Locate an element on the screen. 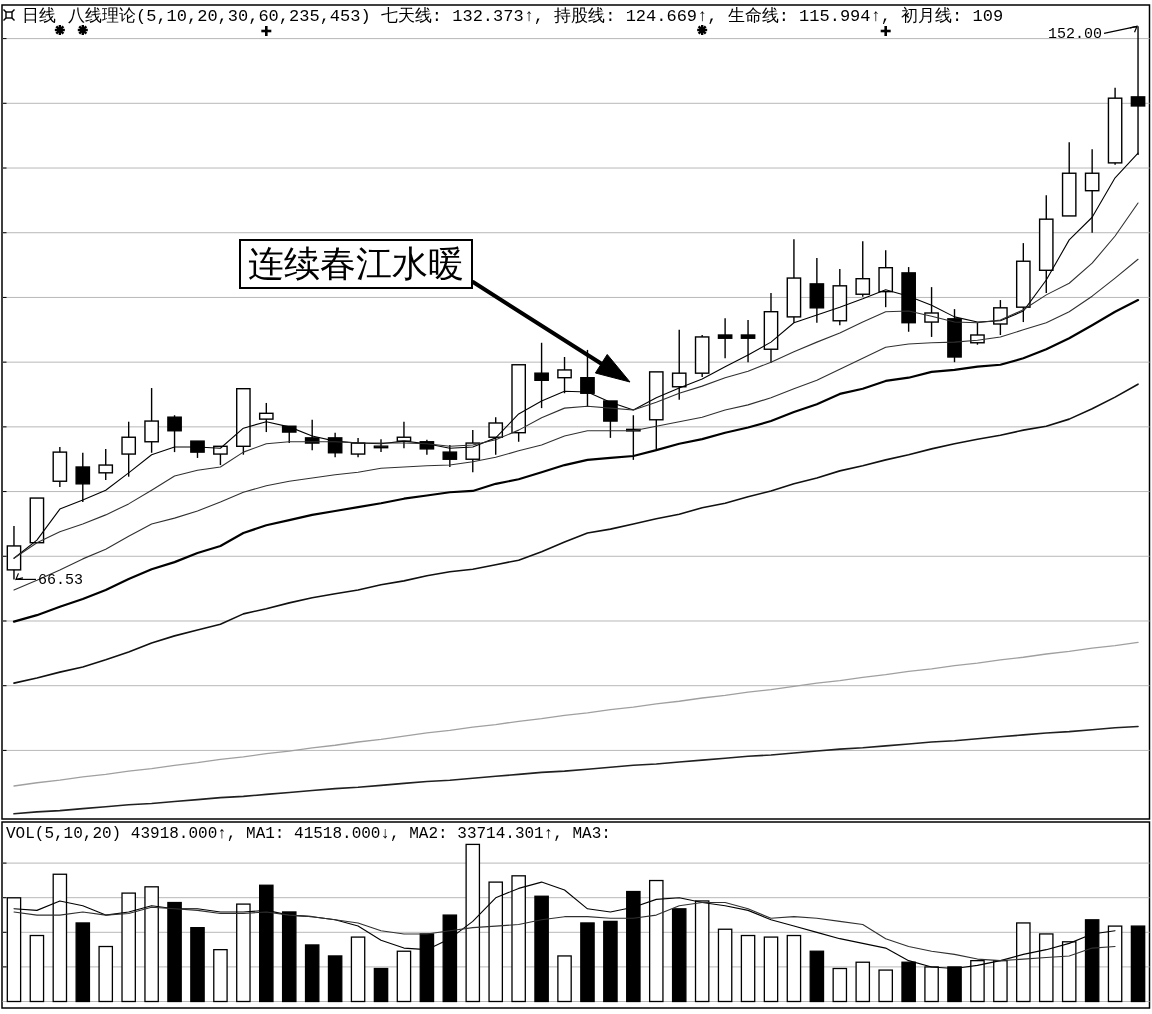 The width and height of the screenshot is (1152, 1014). title: 日线 is located at coordinates (39, 16).